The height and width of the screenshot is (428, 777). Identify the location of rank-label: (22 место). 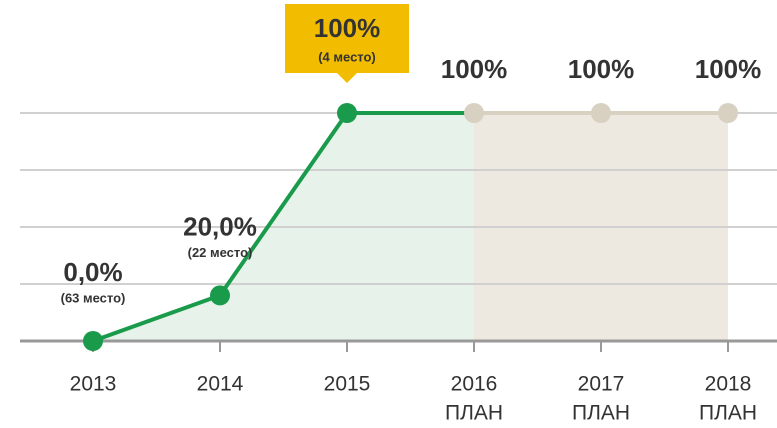
(220, 252).